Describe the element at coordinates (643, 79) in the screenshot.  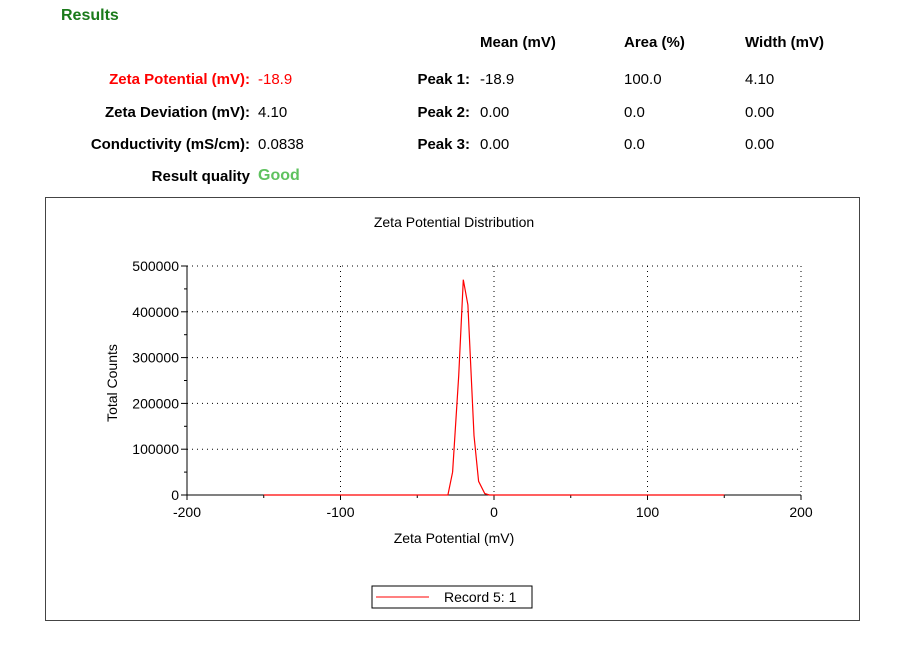
I see `peak-1-area: 100.0` at that location.